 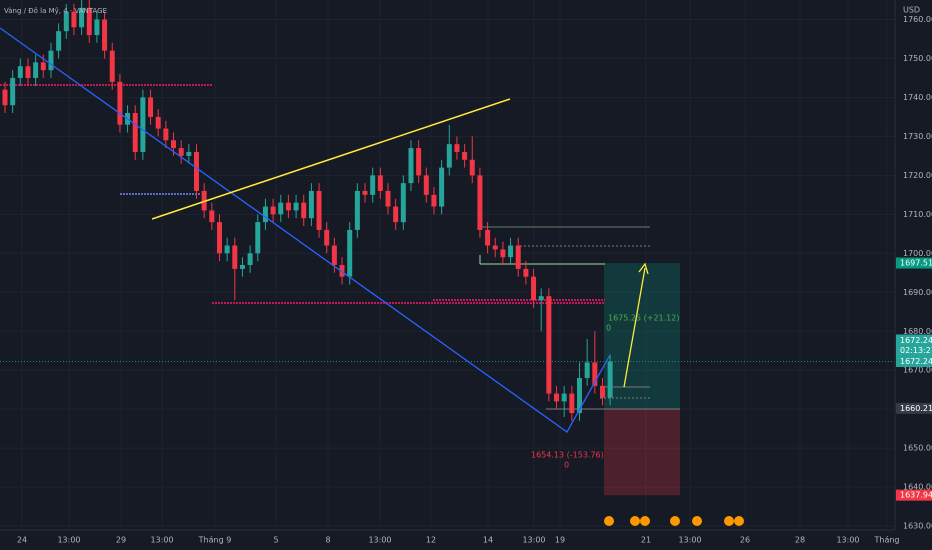 What do you see at coordinates (646, 540) in the screenshot?
I see `x-tick-label: 21` at bounding box center [646, 540].